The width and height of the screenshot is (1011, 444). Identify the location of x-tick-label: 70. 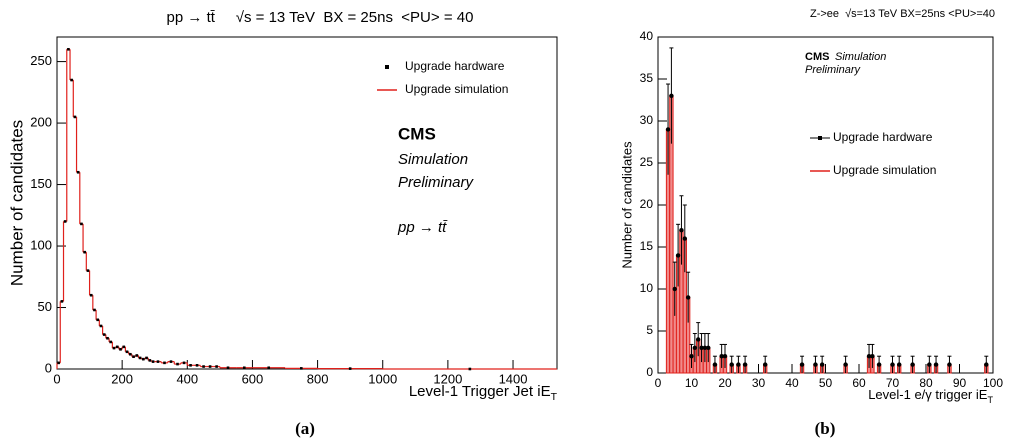
(893, 383).